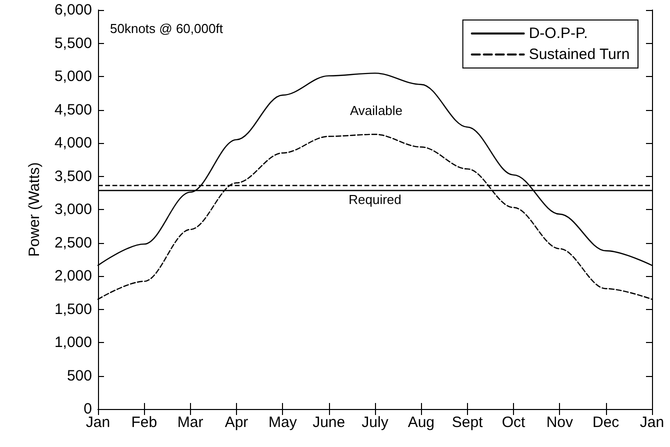  Describe the element at coordinates (34, 209) in the screenshot. I see `y-axis-title: Power (Watts)` at that location.